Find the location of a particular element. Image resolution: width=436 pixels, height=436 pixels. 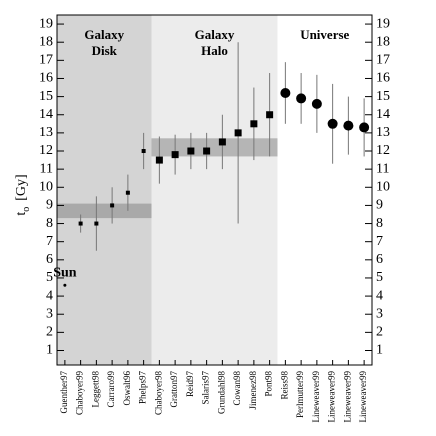

x-tick-label: Cowan98 is located at coordinates (237, 388).